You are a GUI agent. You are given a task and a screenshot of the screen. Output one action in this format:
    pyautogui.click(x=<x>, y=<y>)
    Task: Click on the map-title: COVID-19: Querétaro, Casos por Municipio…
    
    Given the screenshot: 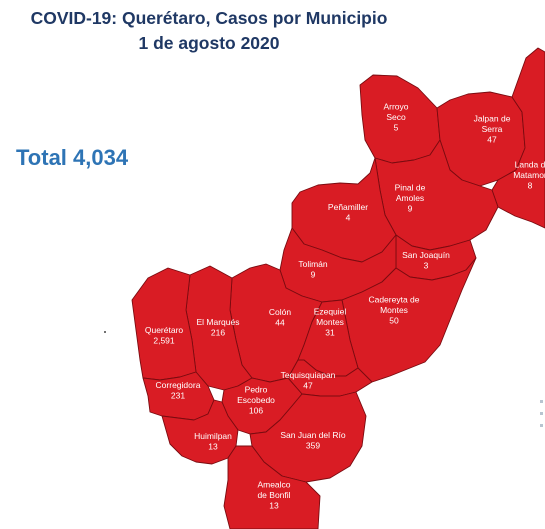 What is the action you would take?
    pyautogui.click(x=209, y=31)
    